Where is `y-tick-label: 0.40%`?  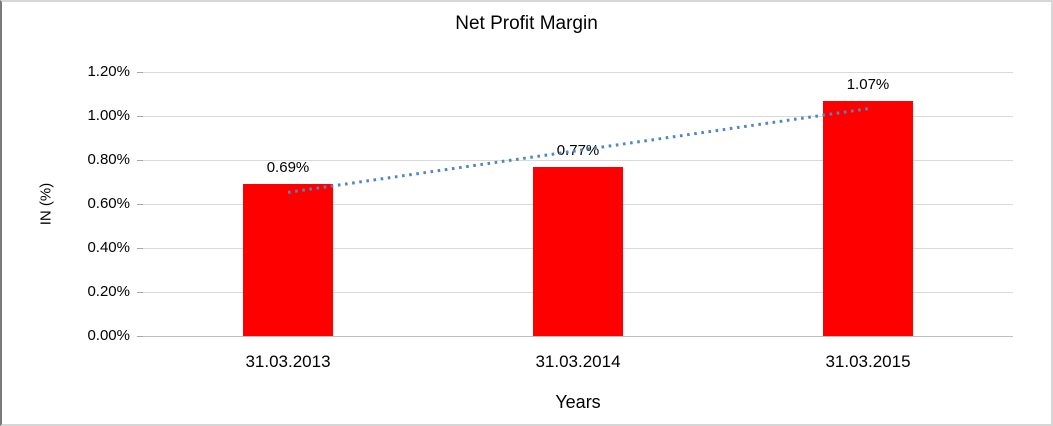
y-tick-label: 0.40% is located at coordinates (108, 247).